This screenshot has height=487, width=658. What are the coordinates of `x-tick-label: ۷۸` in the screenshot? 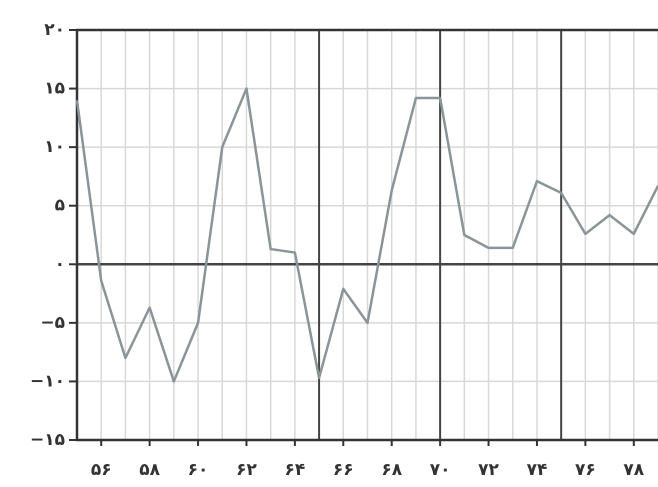 It's located at (633, 470).